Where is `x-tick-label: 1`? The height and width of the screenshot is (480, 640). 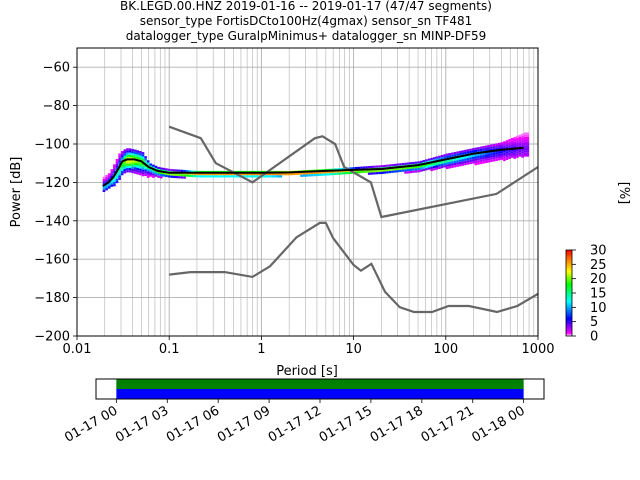
x-tick-label: 1 is located at coordinates (261, 349).